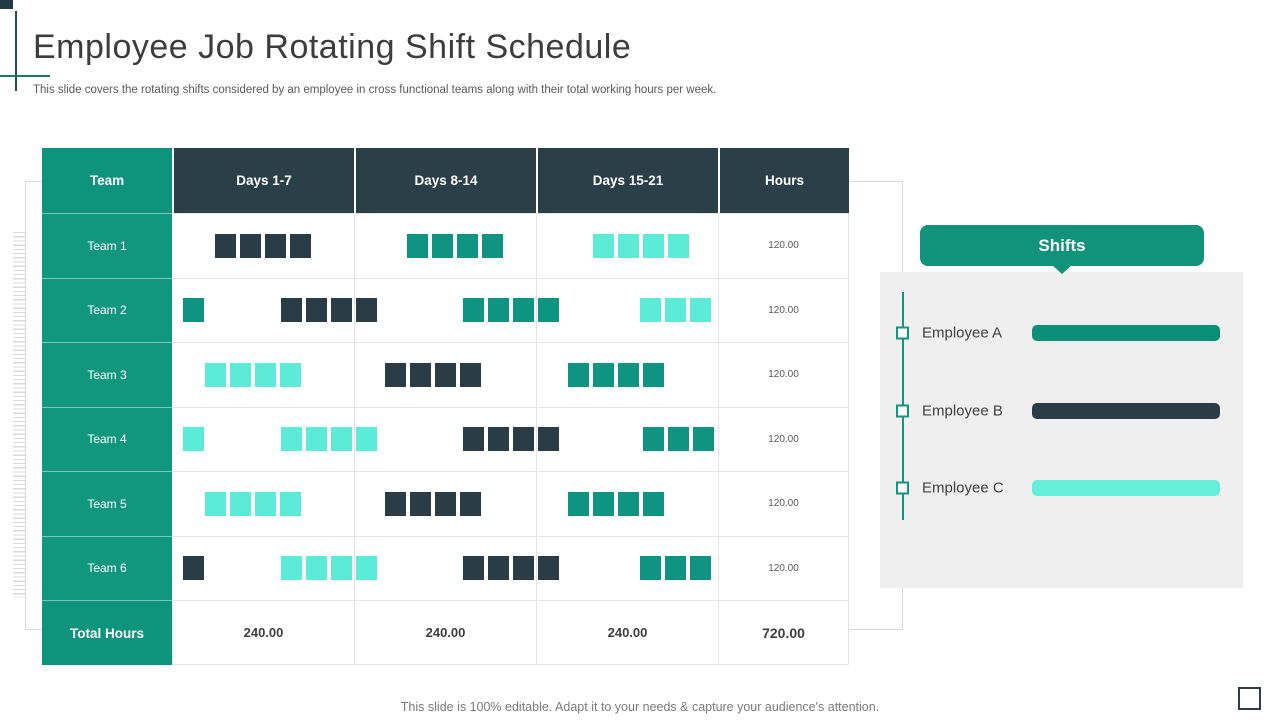 This screenshot has width=1280, height=720. I want to click on legend-item-label: Employee B, so click(962, 411).